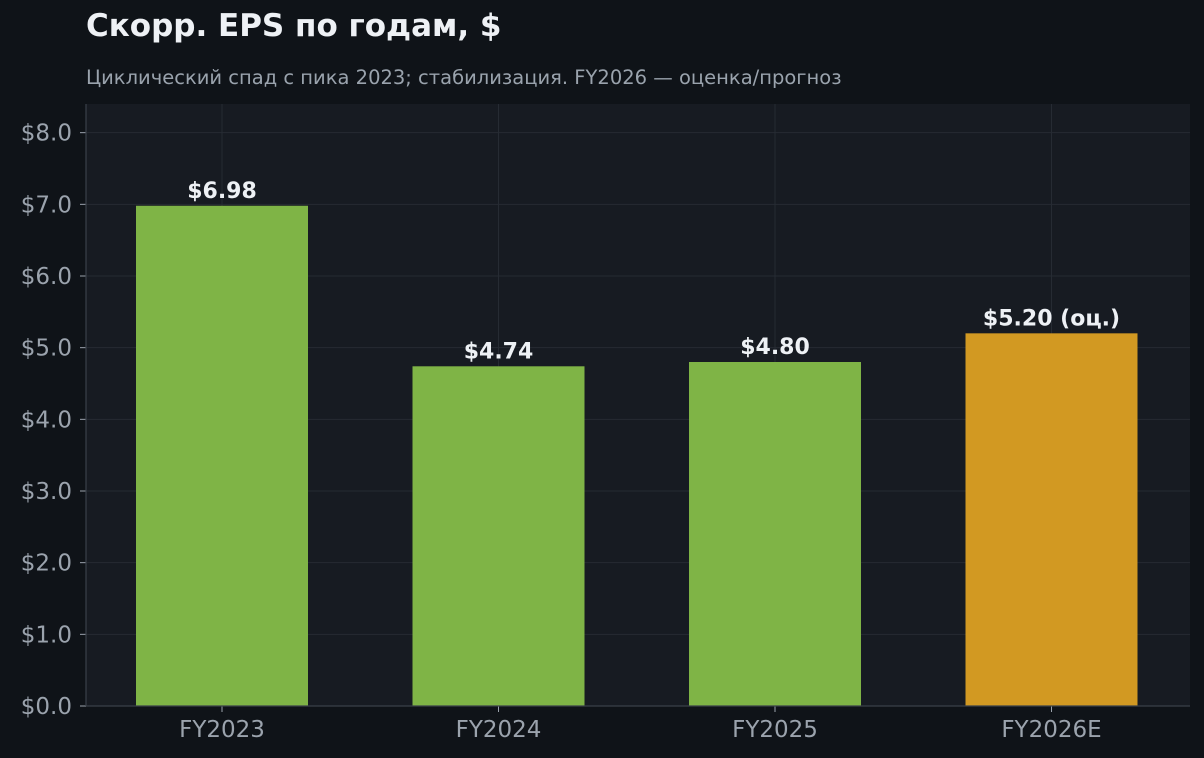 The height and width of the screenshot is (758, 1204). I want to click on y-tick-label: $4.0, so click(46, 420).